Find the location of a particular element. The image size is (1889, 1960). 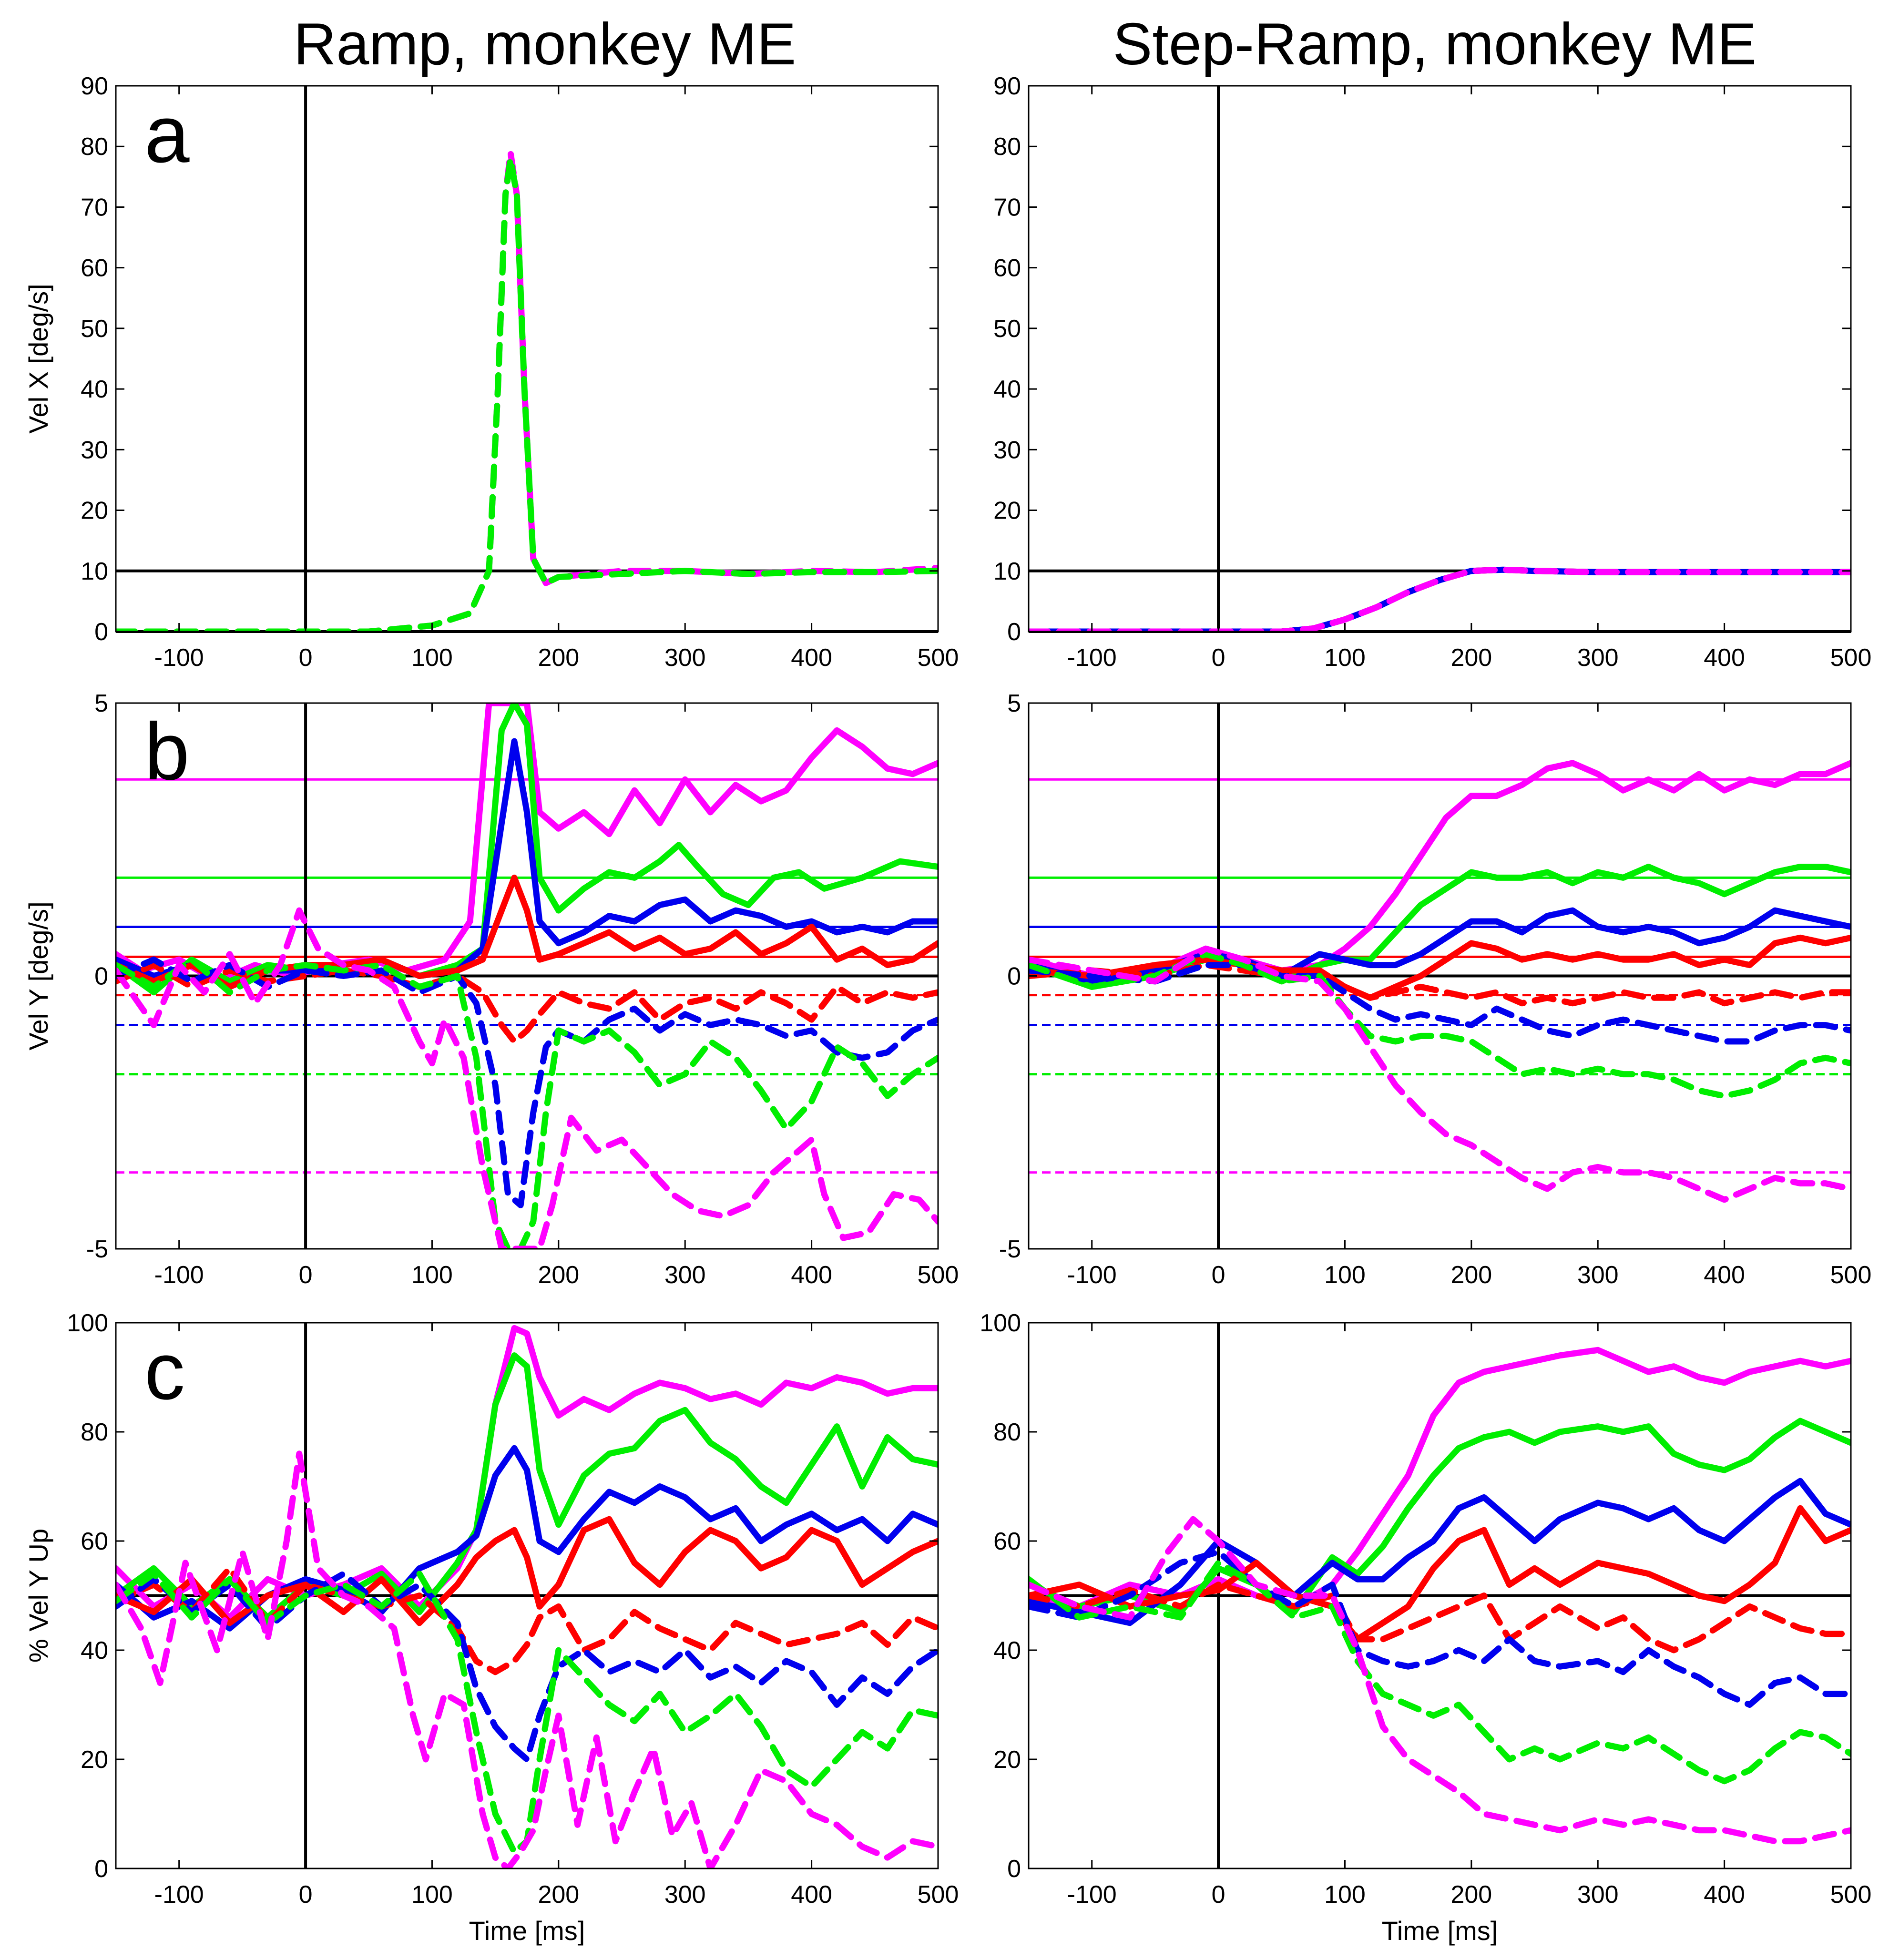

series-line-magenta-solid is located at coordinates (1440, 1478).